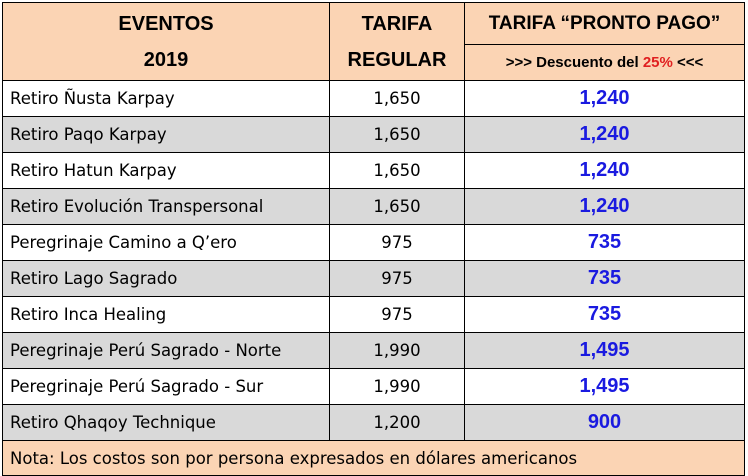 This screenshot has height=476, width=748. I want to click on event-name: Peregrinaje Camino a Q’ero, so click(166, 242).